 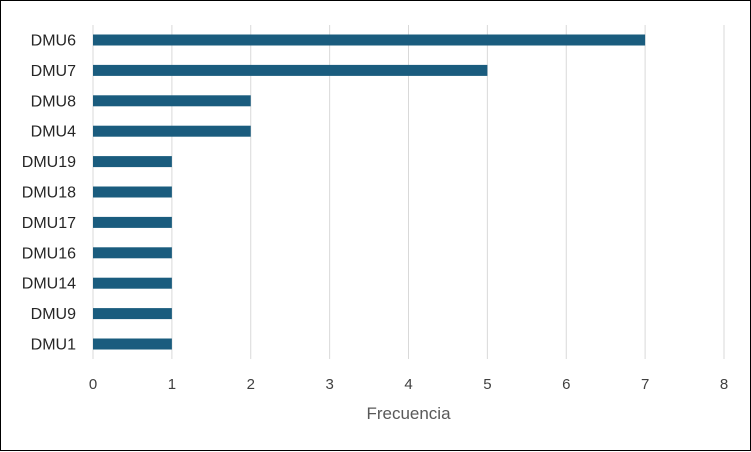 What do you see at coordinates (53, 41) in the screenshot?
I see `category-label-dmu6: DMU6` at bounding box center [53, 41].